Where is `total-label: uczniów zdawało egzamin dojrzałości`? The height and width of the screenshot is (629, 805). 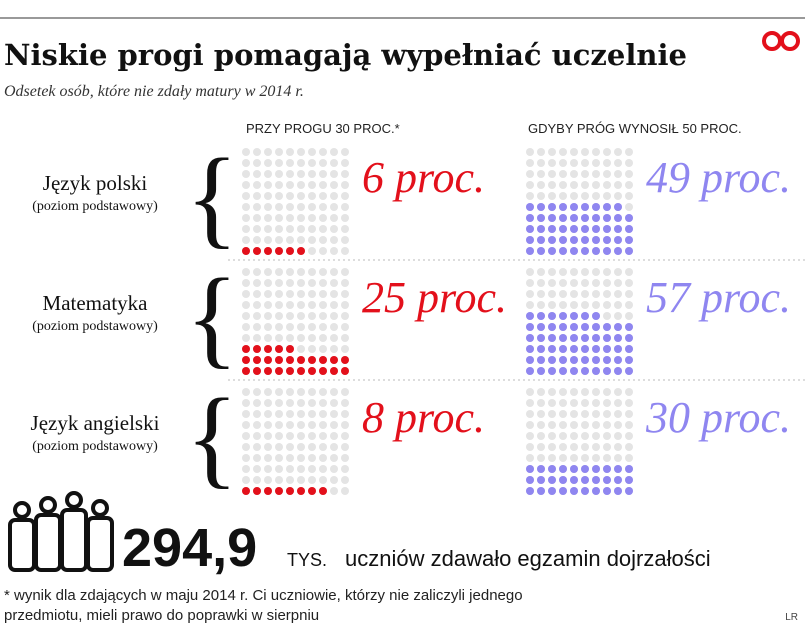 total-label: uczniów zdawało egzamin dojrzałości is located at coordinates (528, 558).